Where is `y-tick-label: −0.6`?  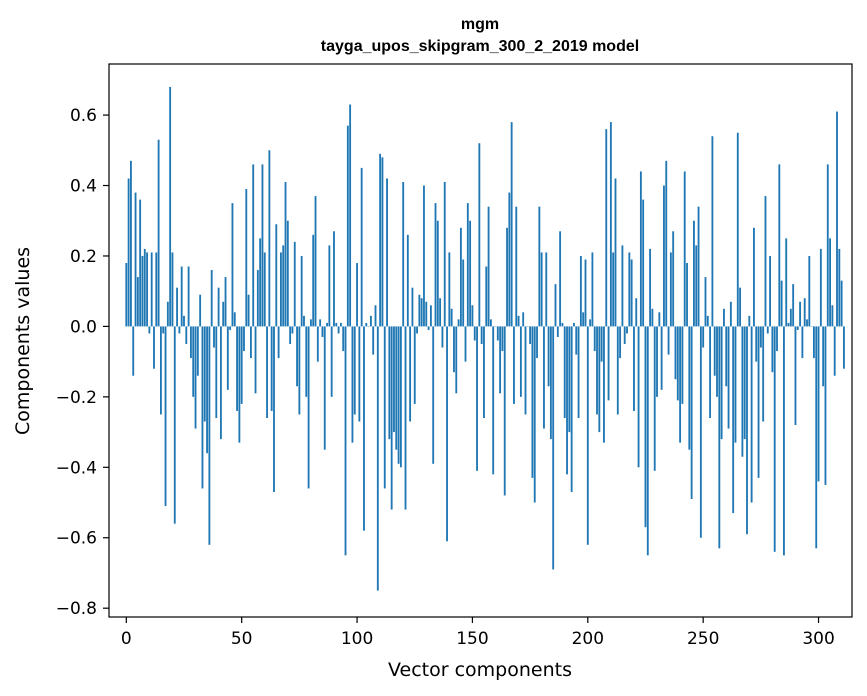 y-tick-label: −0.6 is located at coordinates (76, 539).